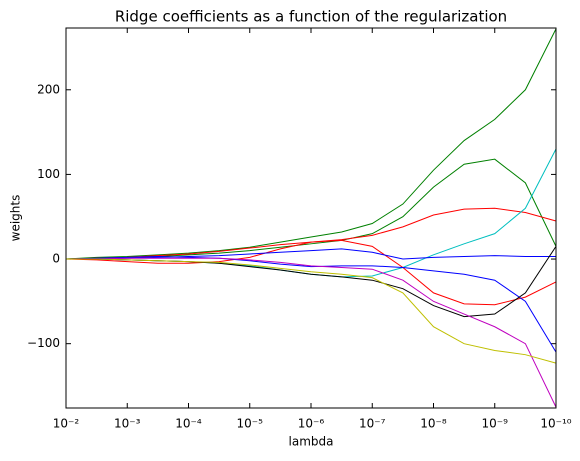 The image size is (580, 461). I want to click on x-tick-label: 10⁻⁵, so click(250, 424).